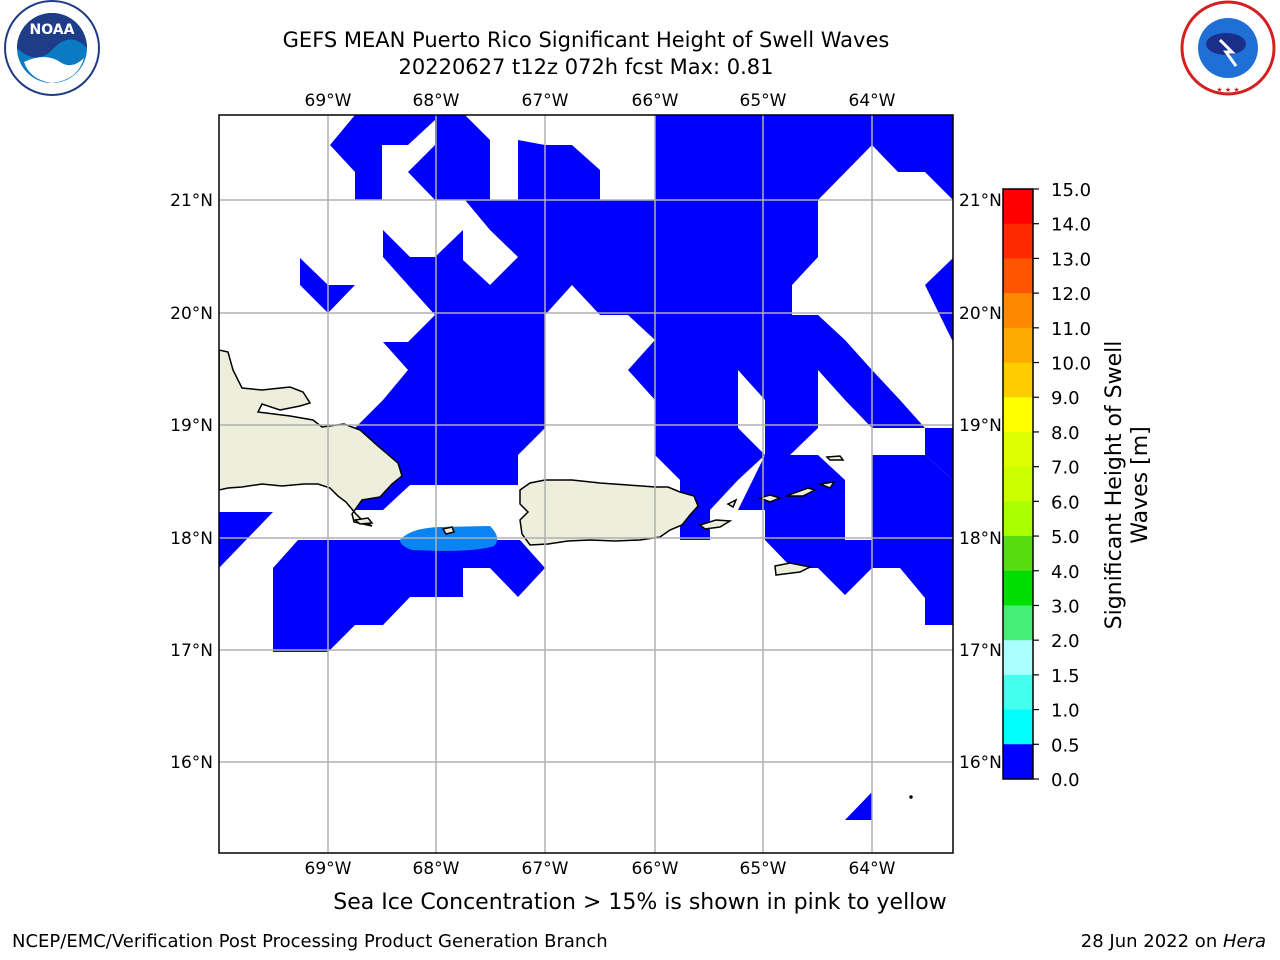 The image size is (1280, 960). What do you see at coordinates (763, 101) in the screenshot?
I see `lon-label-top: 65°W` at bounding box center [763, 101].